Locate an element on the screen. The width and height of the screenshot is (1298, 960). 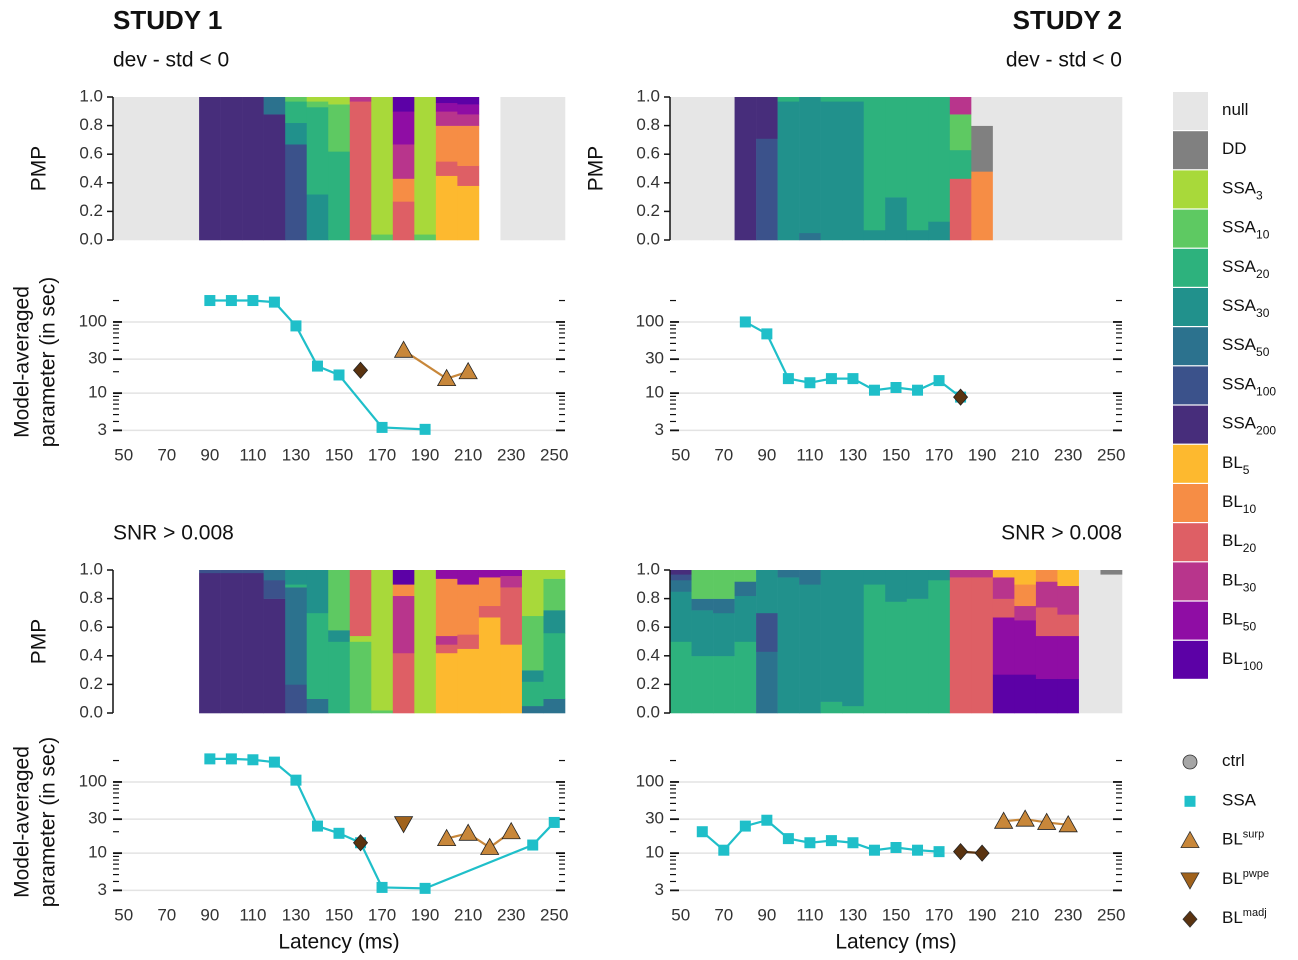
y-tick-label: 0.2 is located at coordinates (648, 683).